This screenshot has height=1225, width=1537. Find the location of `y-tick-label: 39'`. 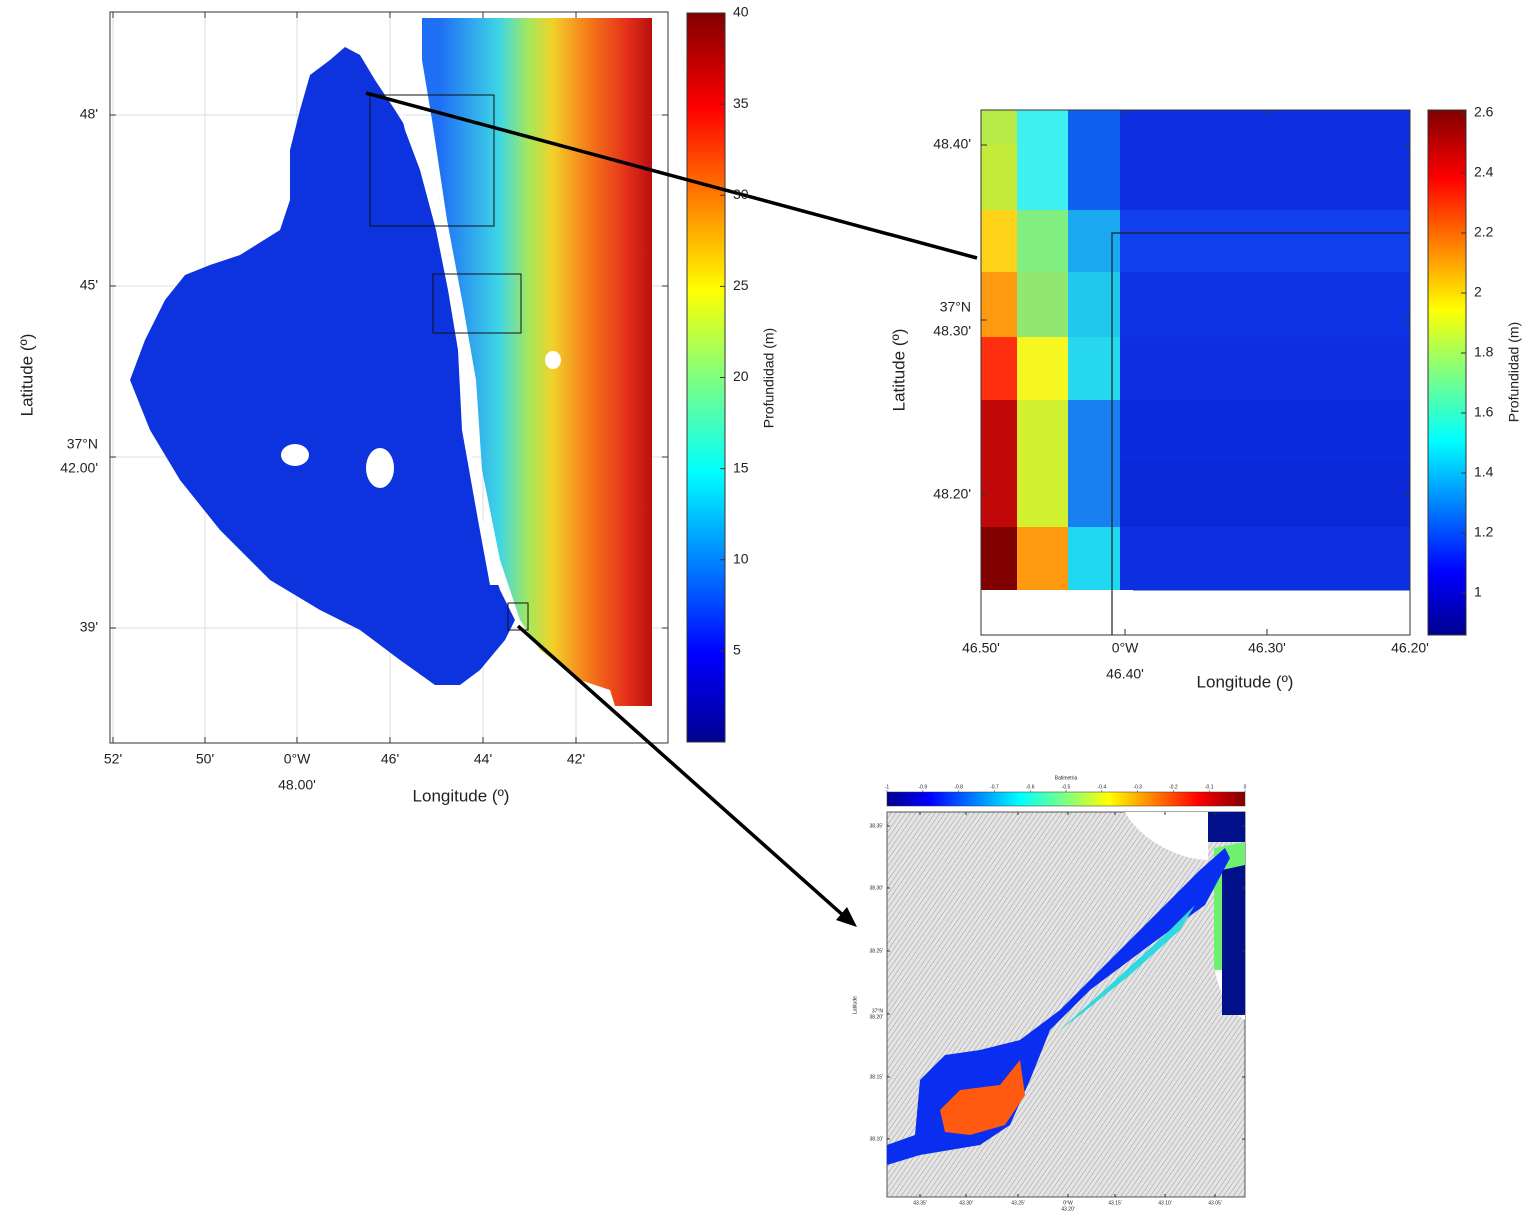

y-tick-label: 39' is located at coordinates (89, 627).